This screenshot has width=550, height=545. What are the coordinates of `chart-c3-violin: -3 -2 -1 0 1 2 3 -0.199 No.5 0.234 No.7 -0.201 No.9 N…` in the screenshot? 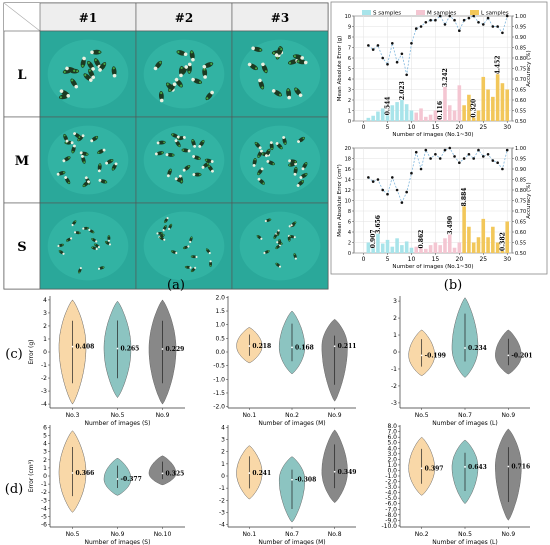 It's located at (462, 361).